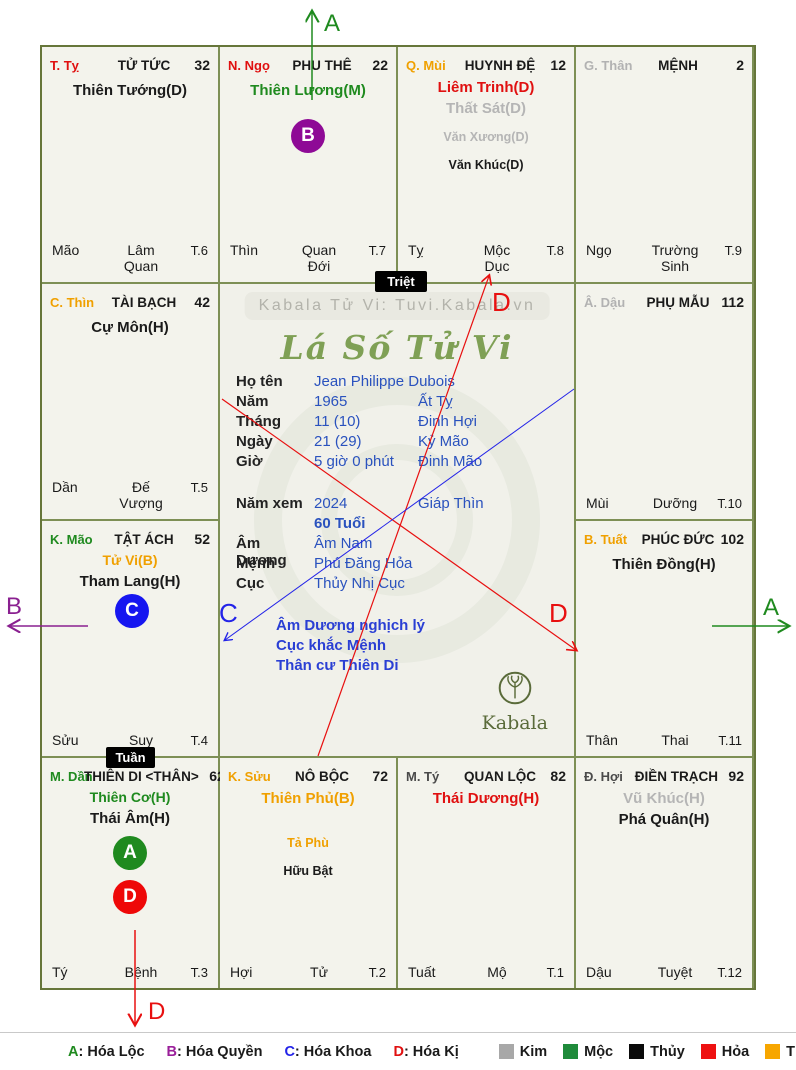  Describe the element at coordinates (130, 897) in the screenshot. I see `hoa-ki-badge: D` at that location.